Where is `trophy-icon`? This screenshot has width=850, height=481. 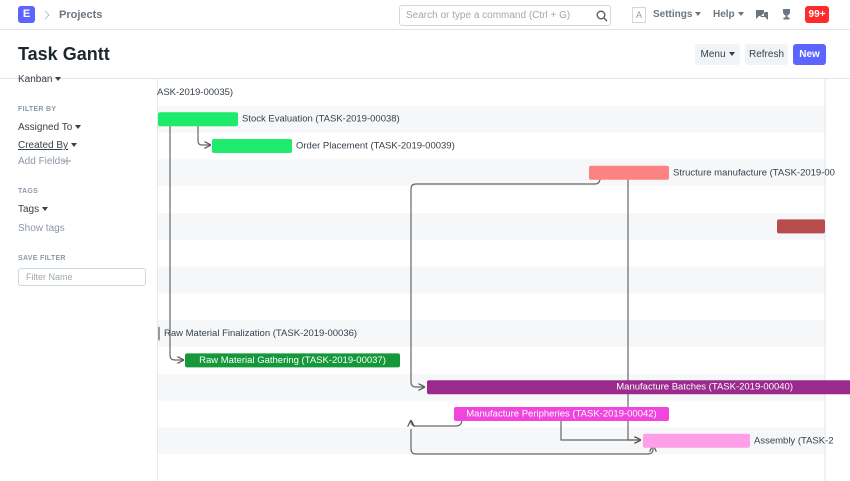 trophy-icon is located at coordinates (786, 14).